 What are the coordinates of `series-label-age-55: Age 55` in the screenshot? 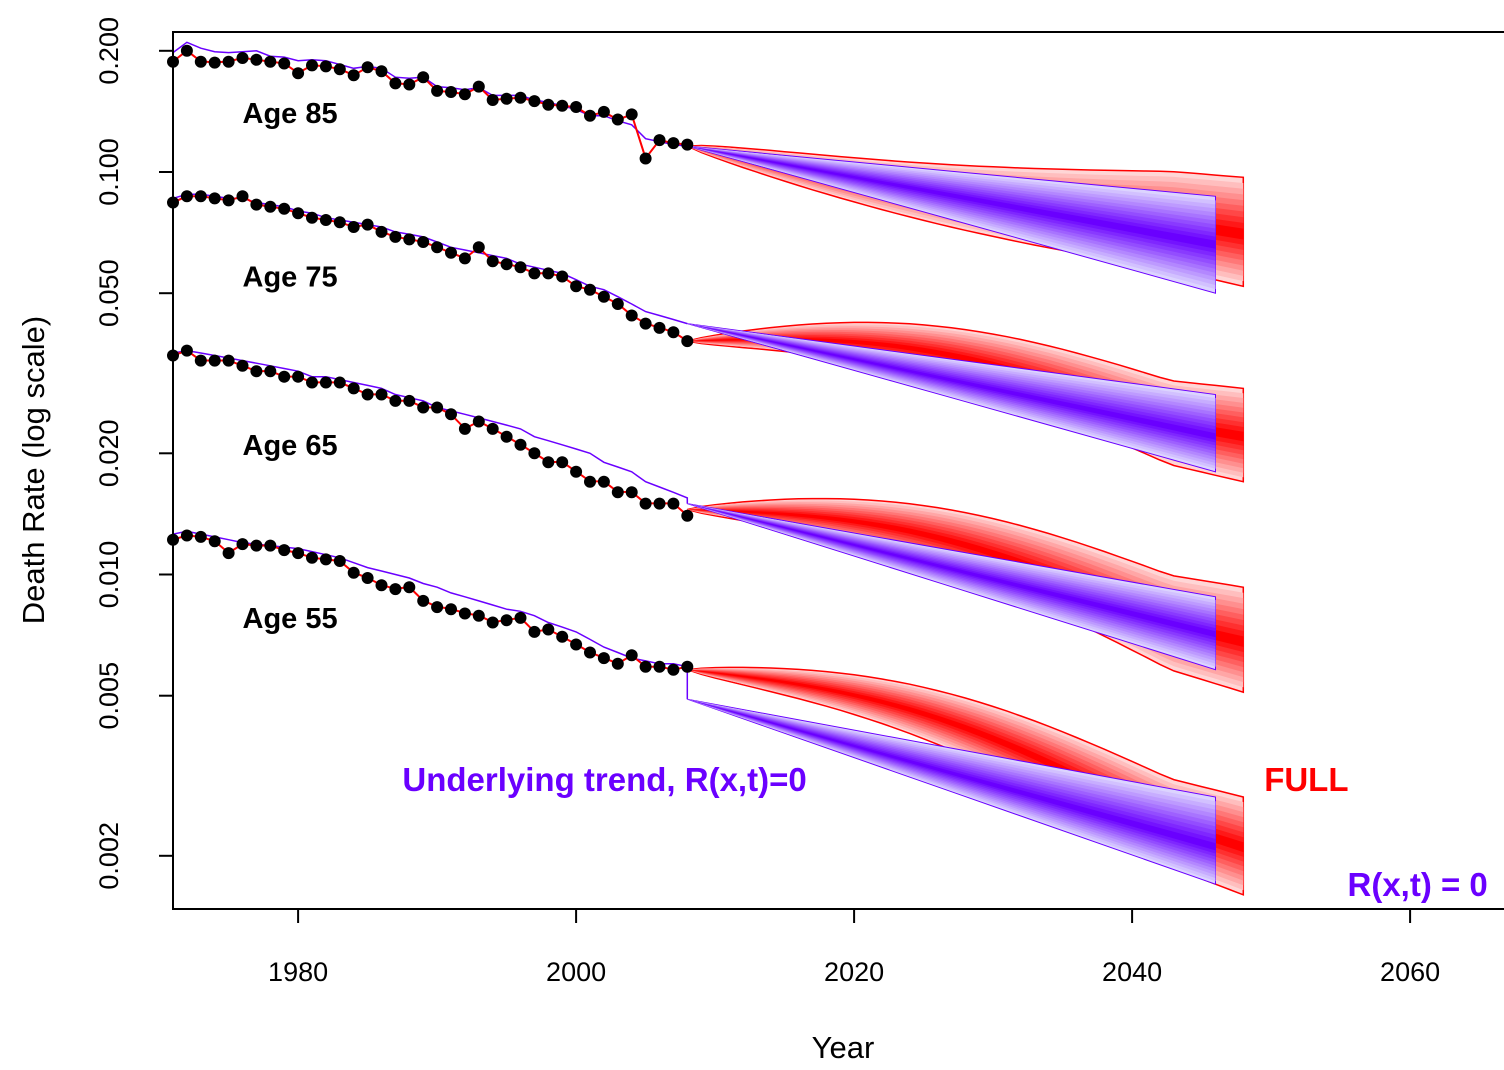 It's located at (290, 619).